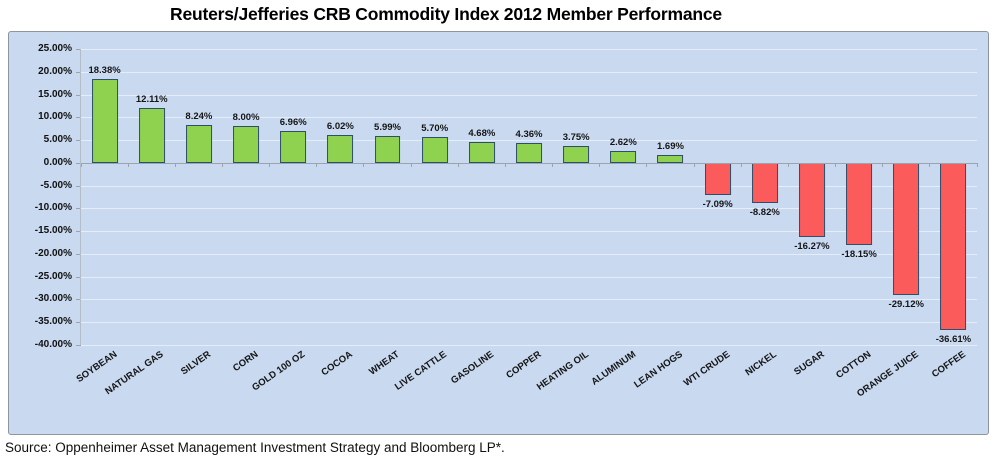  I want to click on gridline--40, so click(529, 345).